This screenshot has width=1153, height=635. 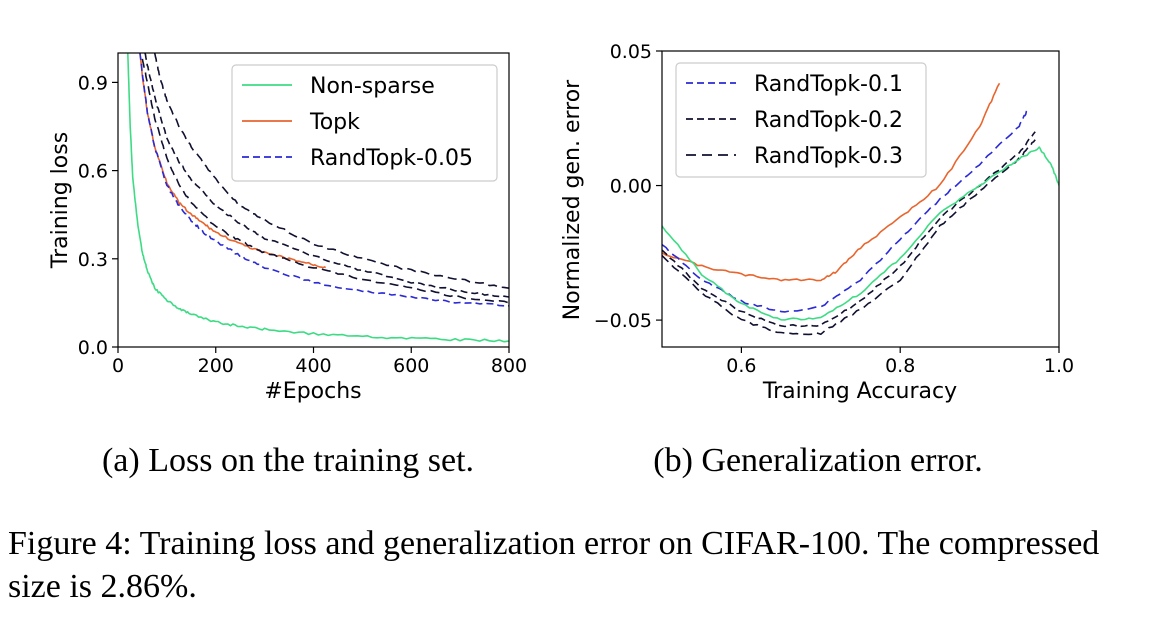 What do you see at coordinates (391, 158) in the screenshot?
I see `legend-a-label-randtopk-005: RandTopk-0.05` at bounding box center [391, 158].